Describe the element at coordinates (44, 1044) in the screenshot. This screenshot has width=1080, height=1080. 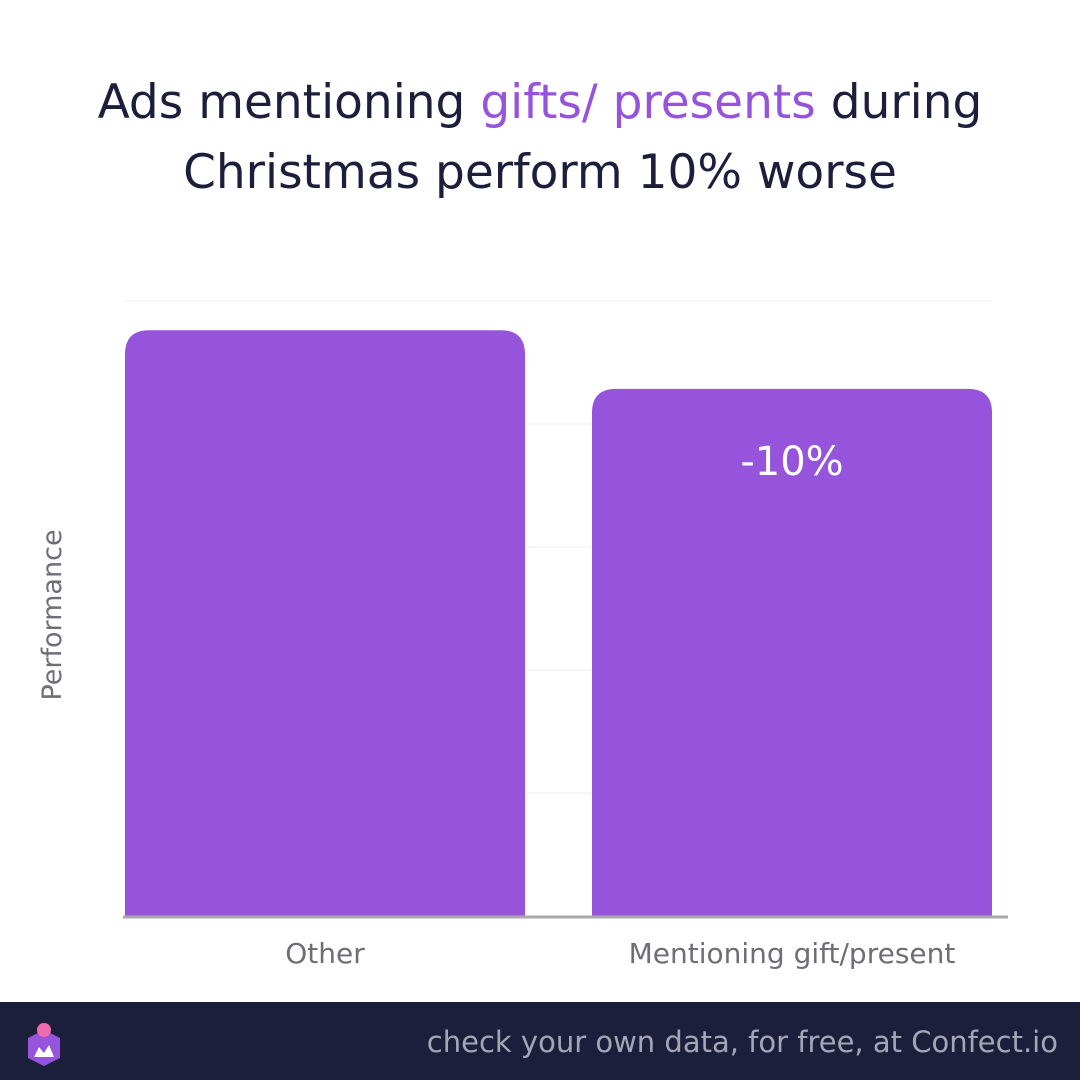
I see `confect-logo-icon` at that location.